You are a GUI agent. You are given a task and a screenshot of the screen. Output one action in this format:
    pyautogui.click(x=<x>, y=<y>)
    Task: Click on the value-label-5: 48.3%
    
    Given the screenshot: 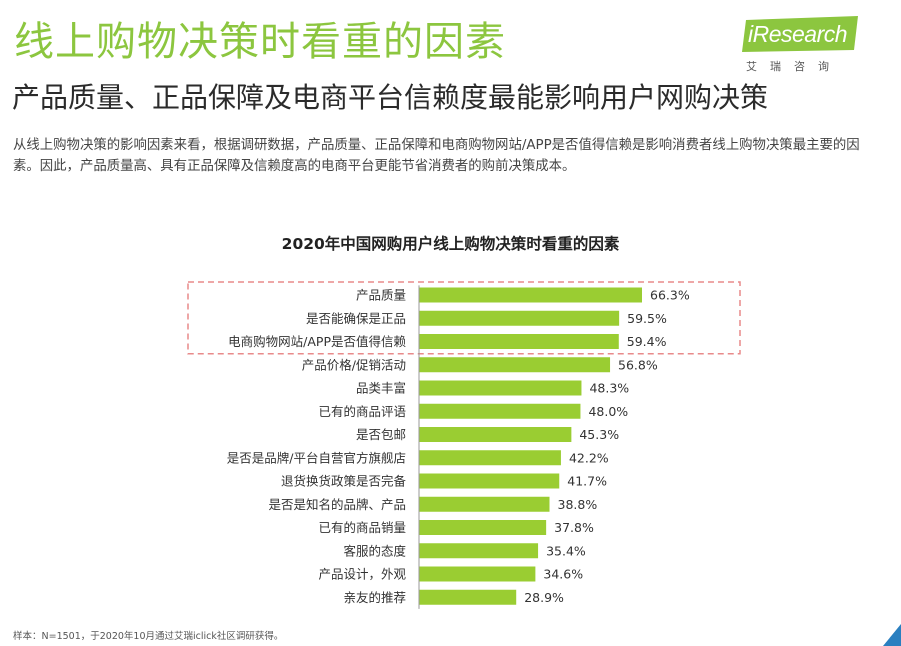 What is the action you would take?
    pyautogui.click(x=609, y=388)
    